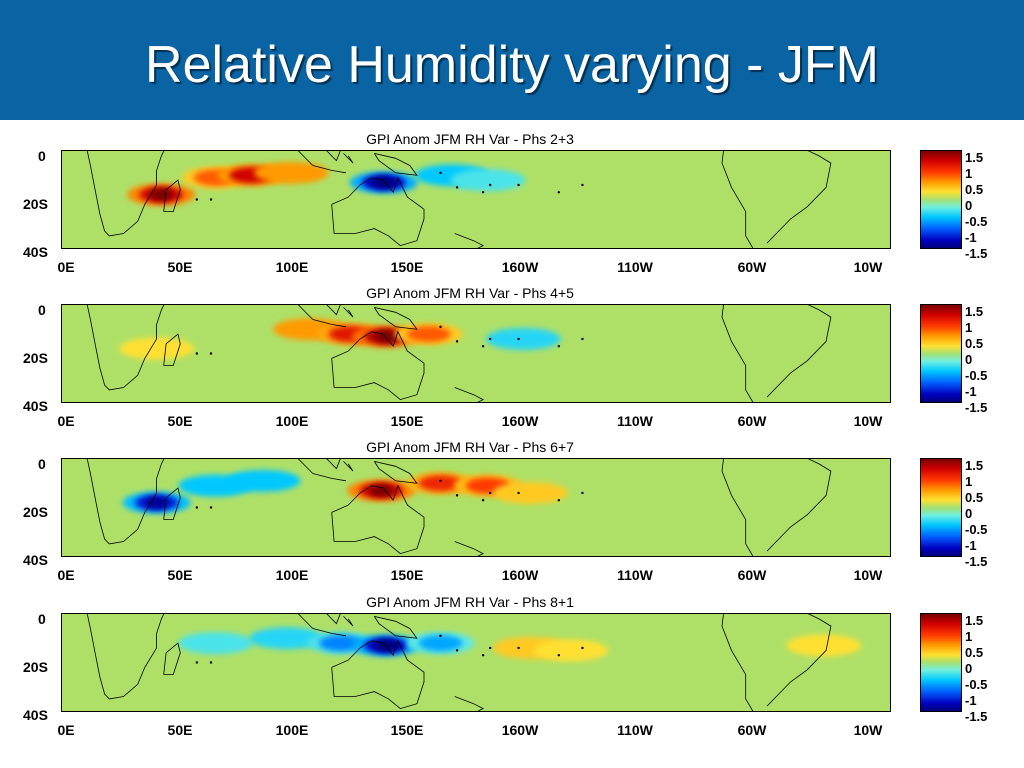 Image resolution: width=1024 pixels, height=768 pixels. I want to click on y-tick-label: 0, so click(42, 156).